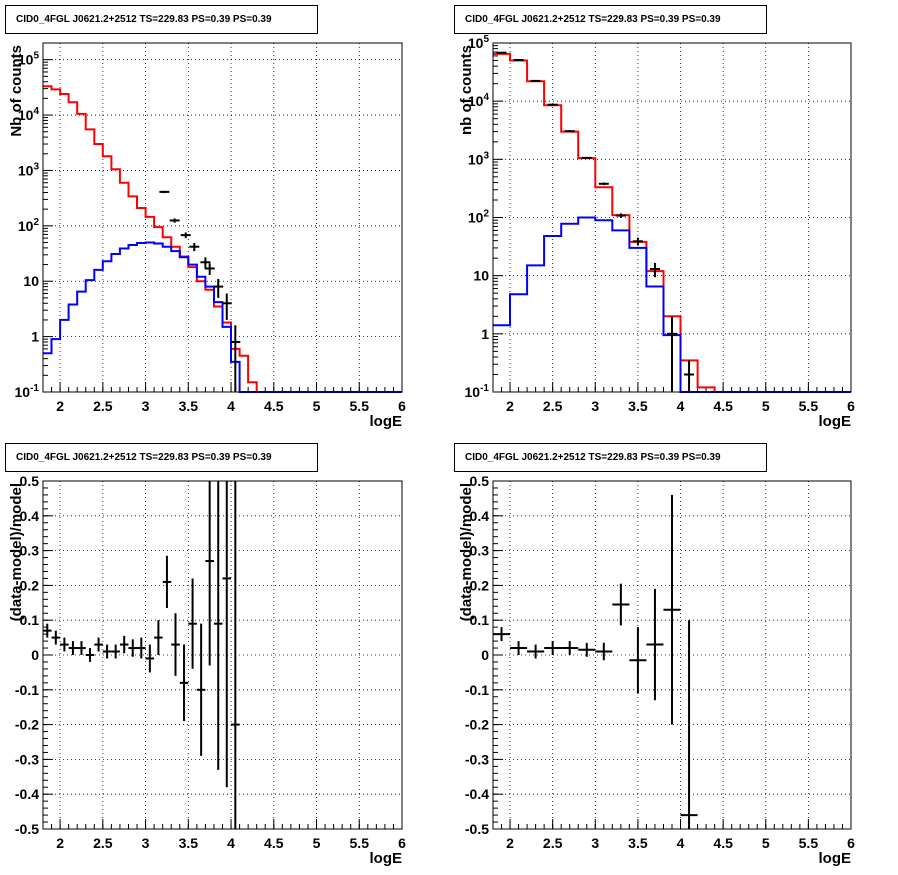 This screenshot has height=875, width=898. I want to click on y-axis-label: nb of counts, so click(466, 90).